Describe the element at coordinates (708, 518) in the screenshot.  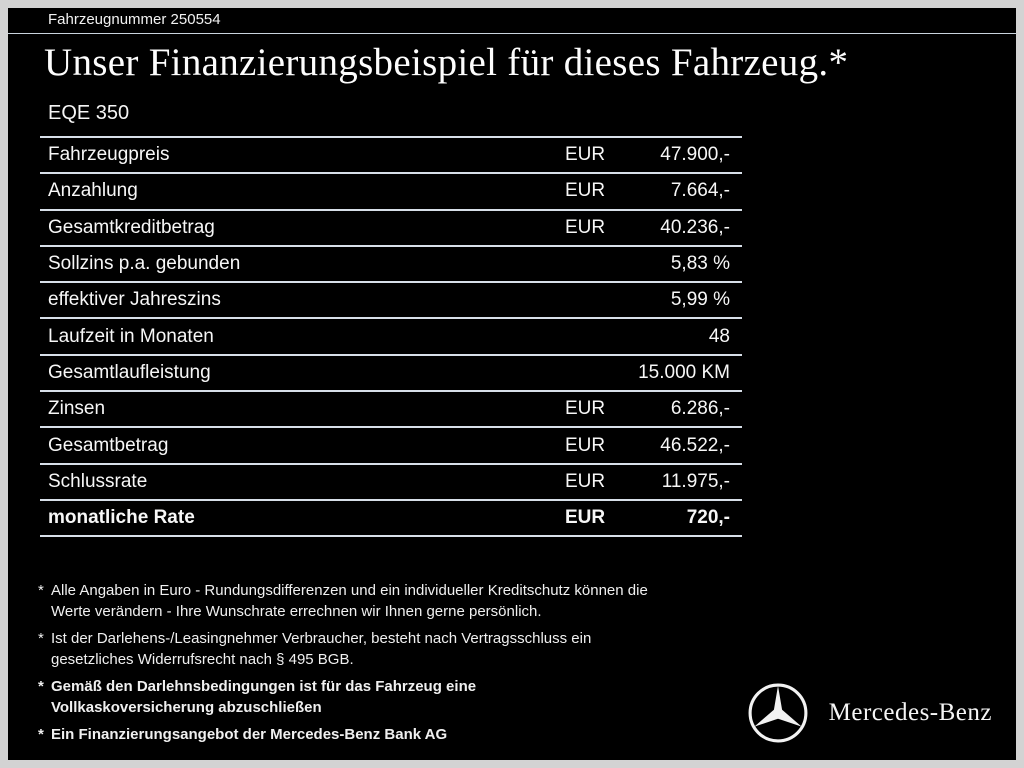
I see `row-value: 720,-` at that location.